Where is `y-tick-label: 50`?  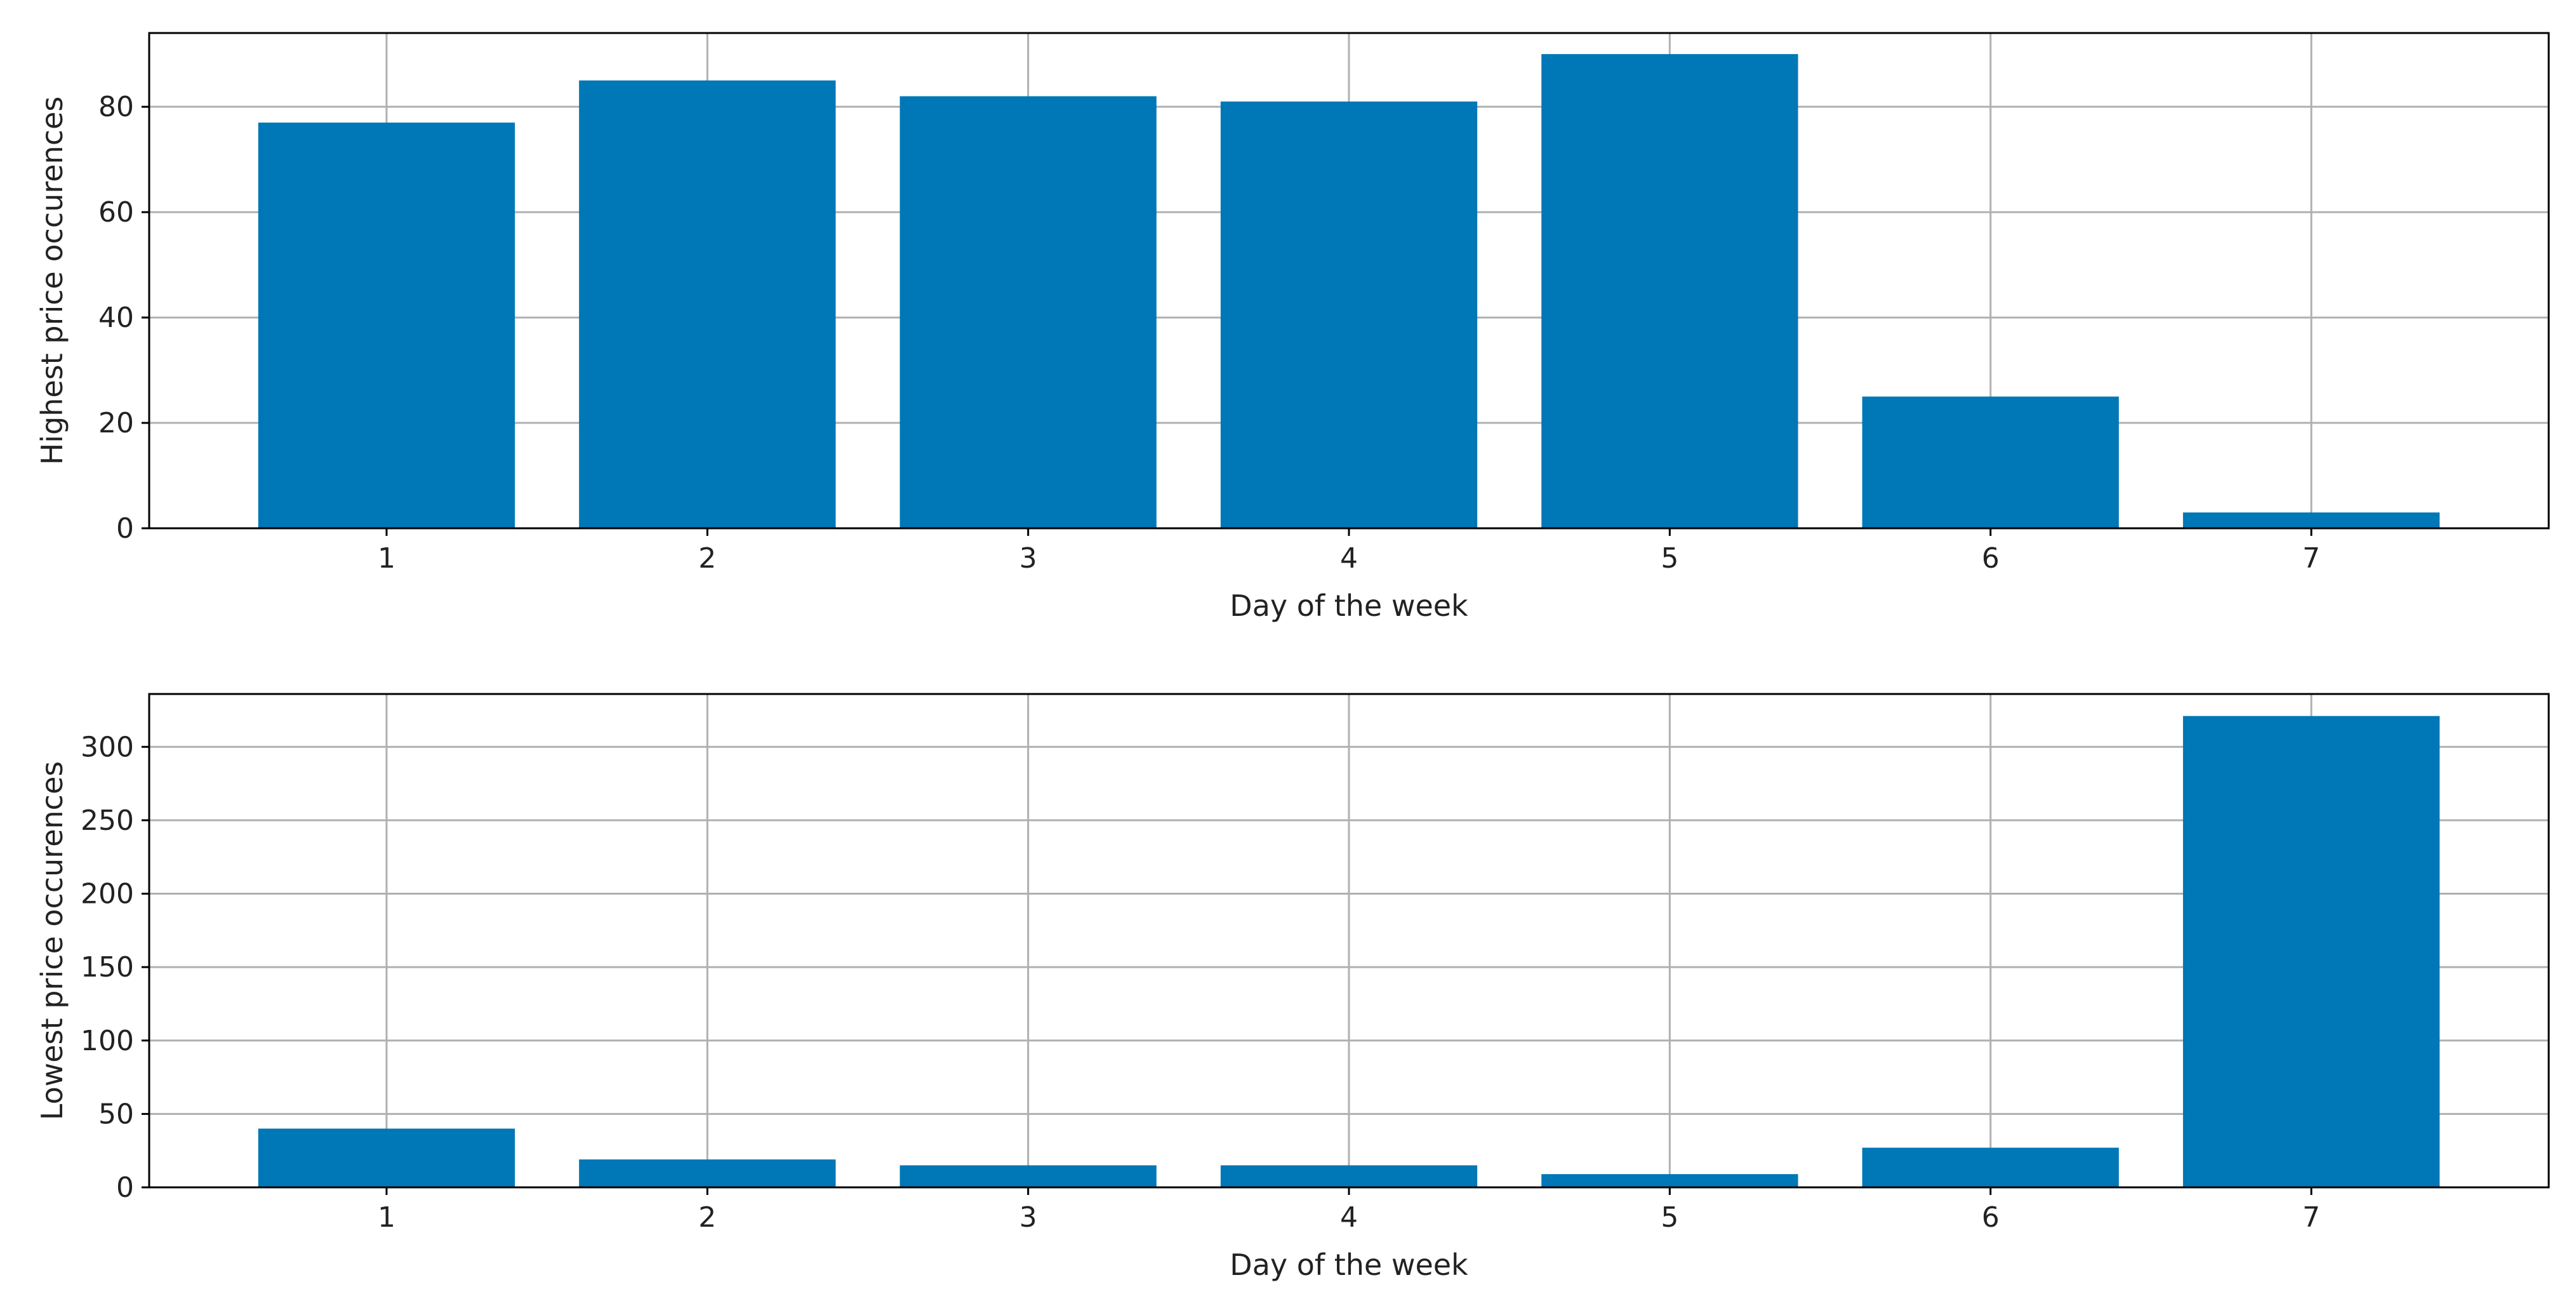
y-tick-label: 50 is located at coordinates (116, 1114).